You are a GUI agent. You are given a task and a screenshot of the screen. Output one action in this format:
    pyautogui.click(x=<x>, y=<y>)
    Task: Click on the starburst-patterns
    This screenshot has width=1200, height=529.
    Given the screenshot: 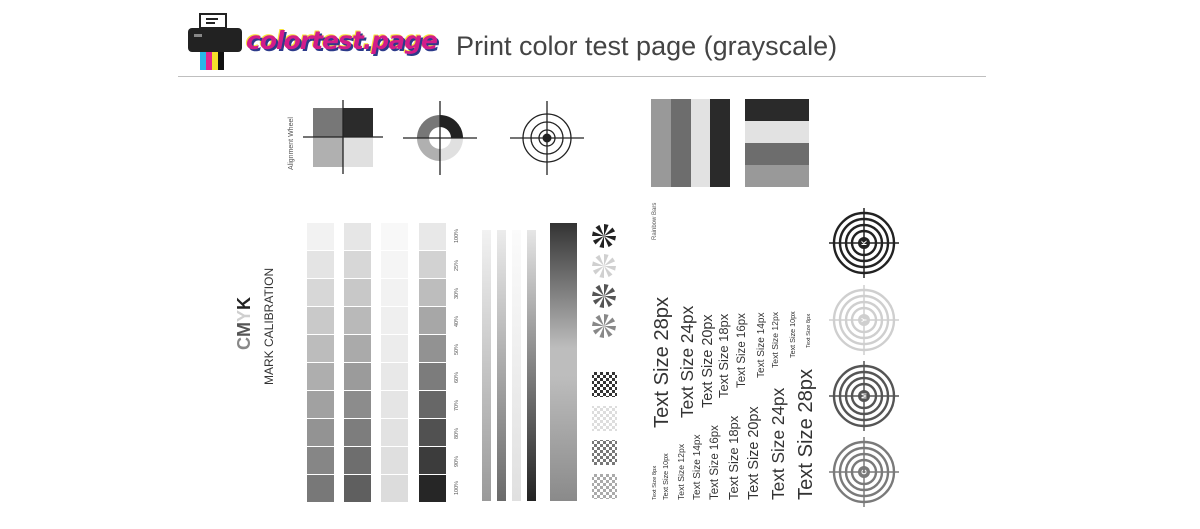 What is the action you would take?
    pyautogui.click(x=604, y=281)
    